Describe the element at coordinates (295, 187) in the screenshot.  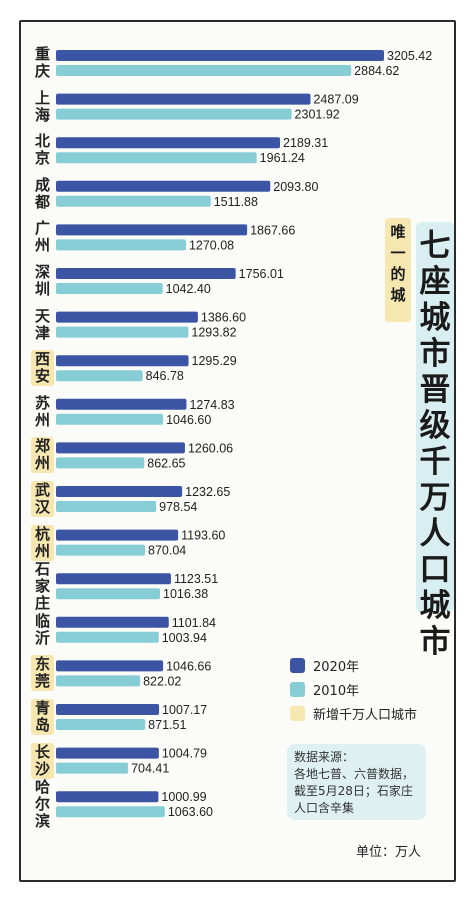
I see `value-label-2020-成都: 2093.80` at that location.